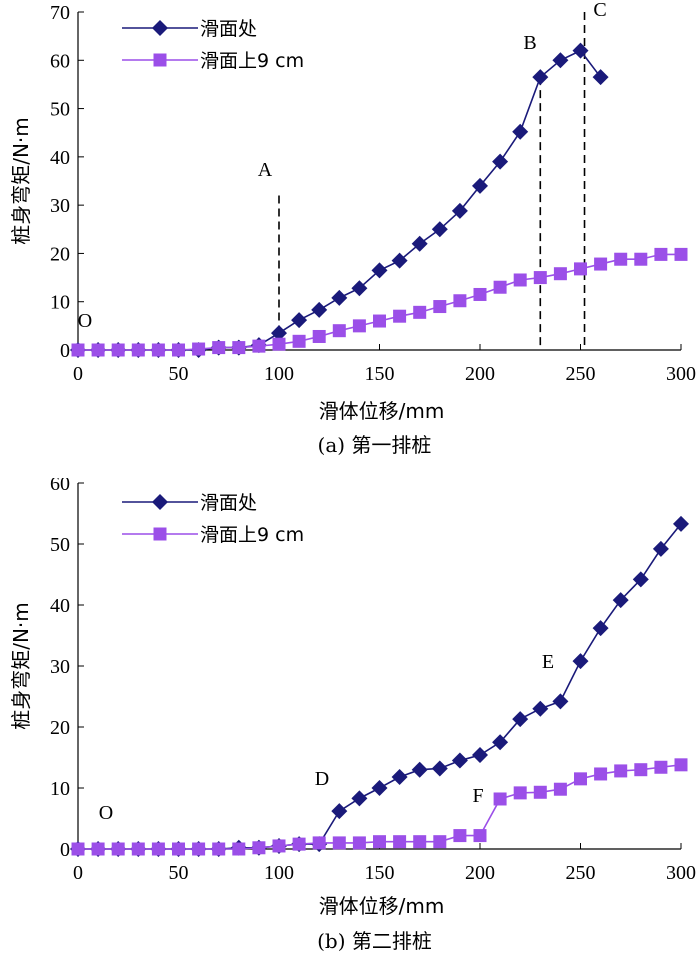 The height and width of the screenshot is (956, 700). What do you see at coordinates (322, 779) in the screenshot?
I see `annotation-label-d: D` at bounding box center [322, 779].